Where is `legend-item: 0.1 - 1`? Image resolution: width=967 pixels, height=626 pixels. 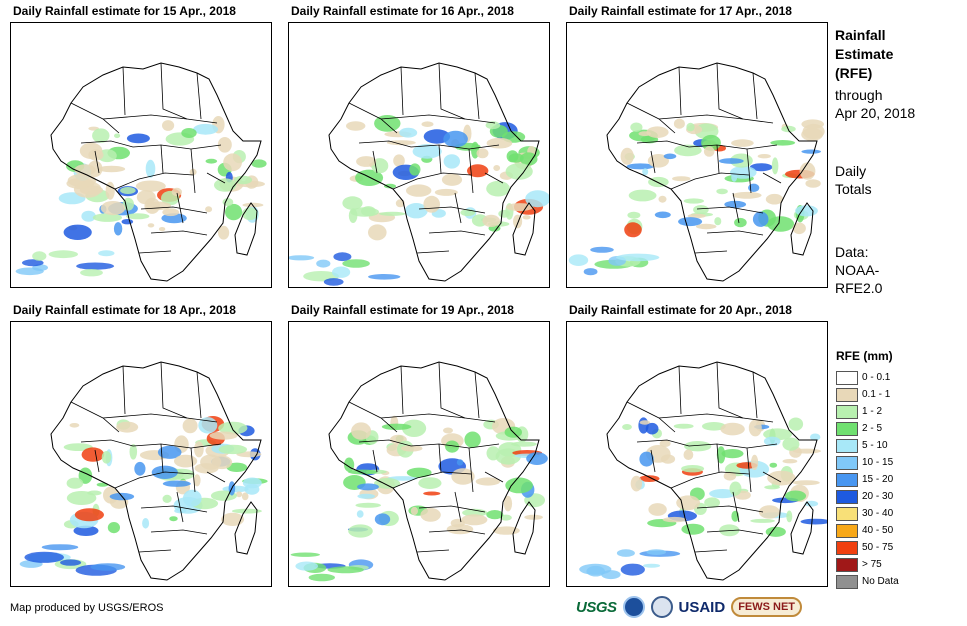 legend-item: 0.1 - 1 is located at coordinates (886, 394).